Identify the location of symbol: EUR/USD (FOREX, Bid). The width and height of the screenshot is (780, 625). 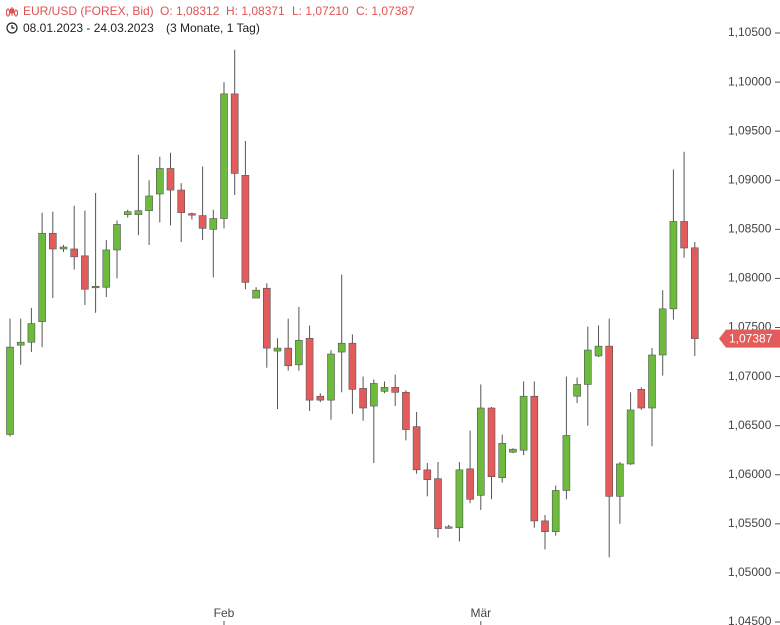
(88, 11).